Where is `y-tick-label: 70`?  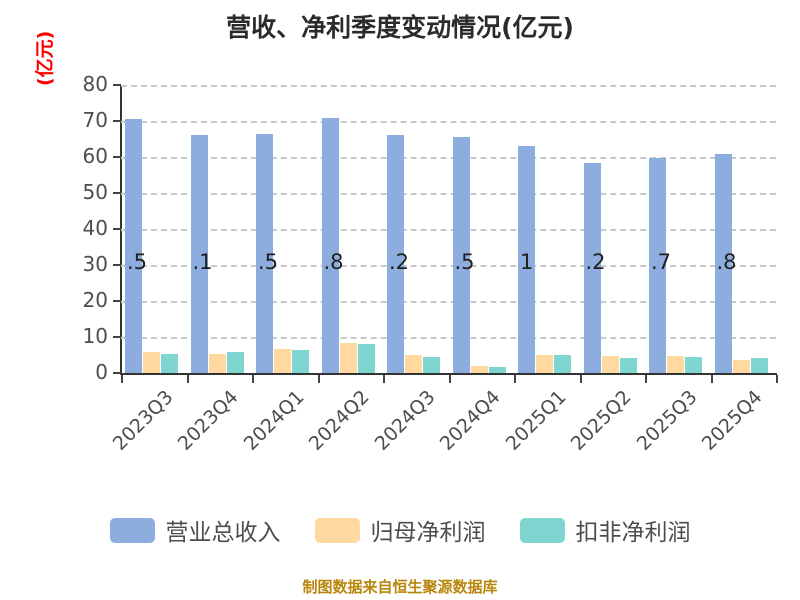 y-tick-label: 70 is located at coordinates (95, 120).